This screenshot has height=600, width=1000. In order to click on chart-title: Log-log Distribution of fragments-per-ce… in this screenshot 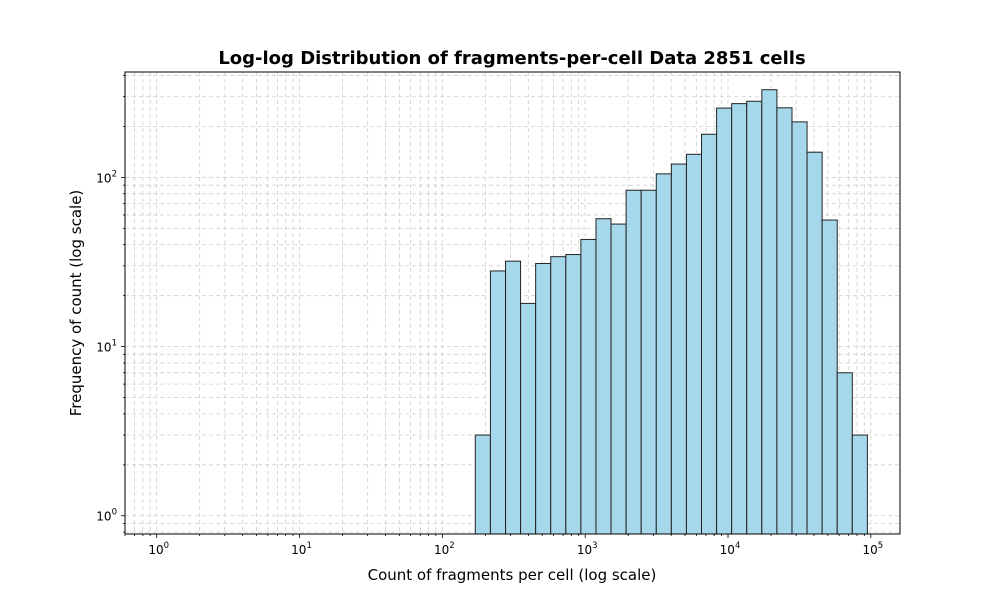, I will do `click(511, 58)`.